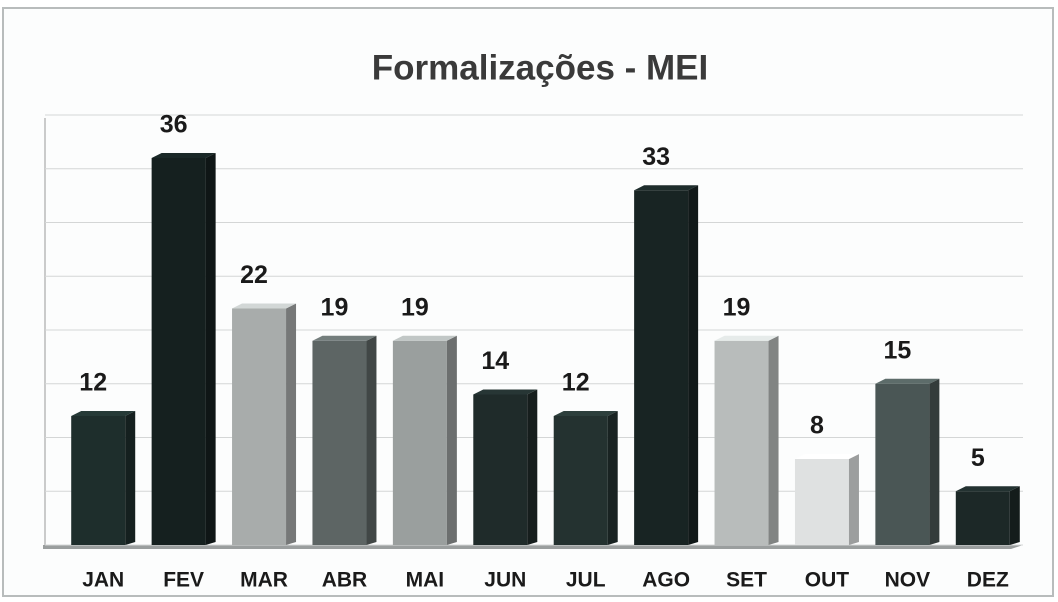  What do you see at coordinates (988, 580) in the screenshot?
I see `x-tick-label: DEZ` at bounding box center [988, 580].